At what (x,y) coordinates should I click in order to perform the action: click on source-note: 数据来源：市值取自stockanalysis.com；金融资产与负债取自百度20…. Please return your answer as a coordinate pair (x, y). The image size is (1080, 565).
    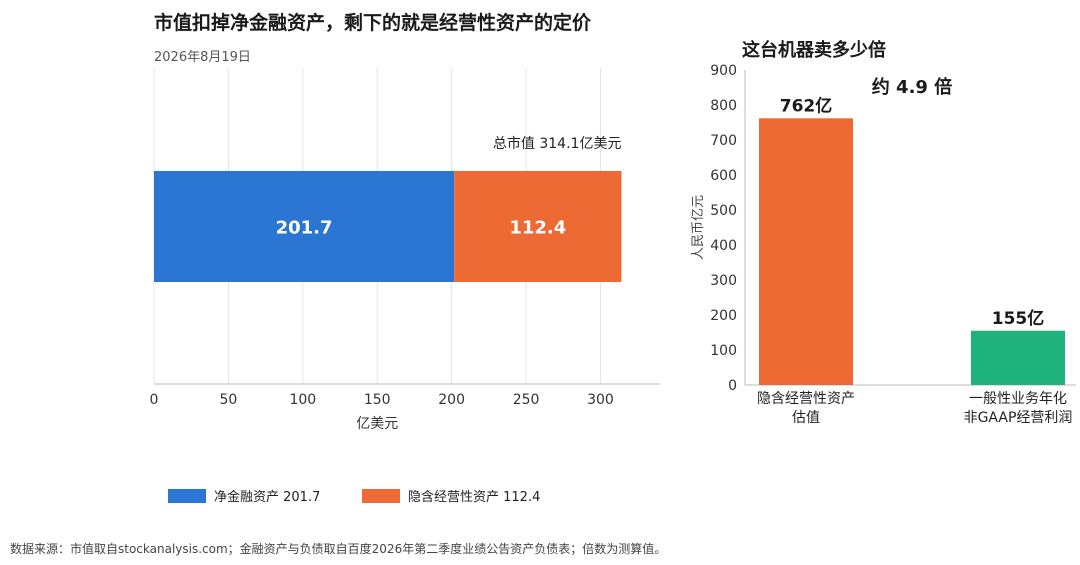
    Looking at the image, I should click on (338, 549).